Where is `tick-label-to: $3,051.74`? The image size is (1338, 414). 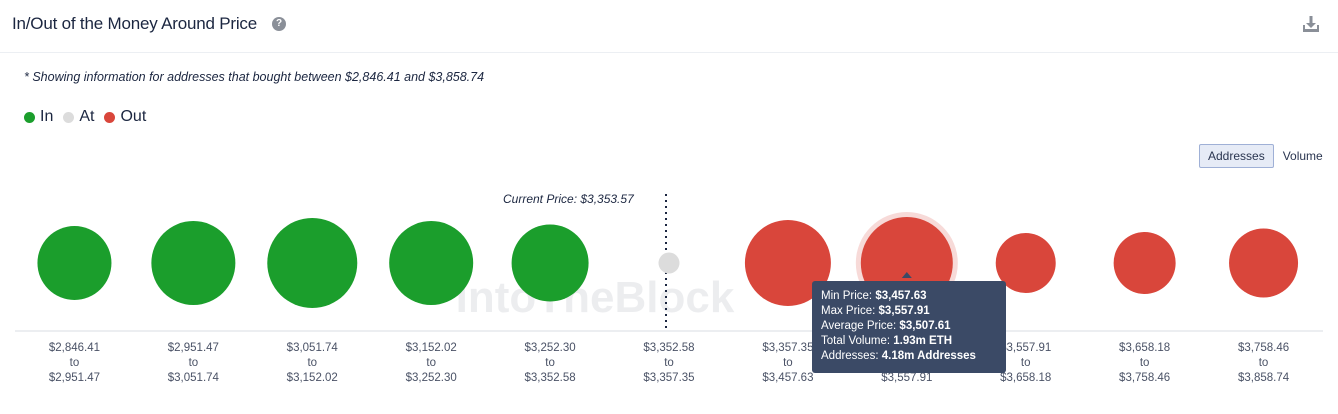 tick-label-to: $3,051.74 is located at coordinates (194, 378).